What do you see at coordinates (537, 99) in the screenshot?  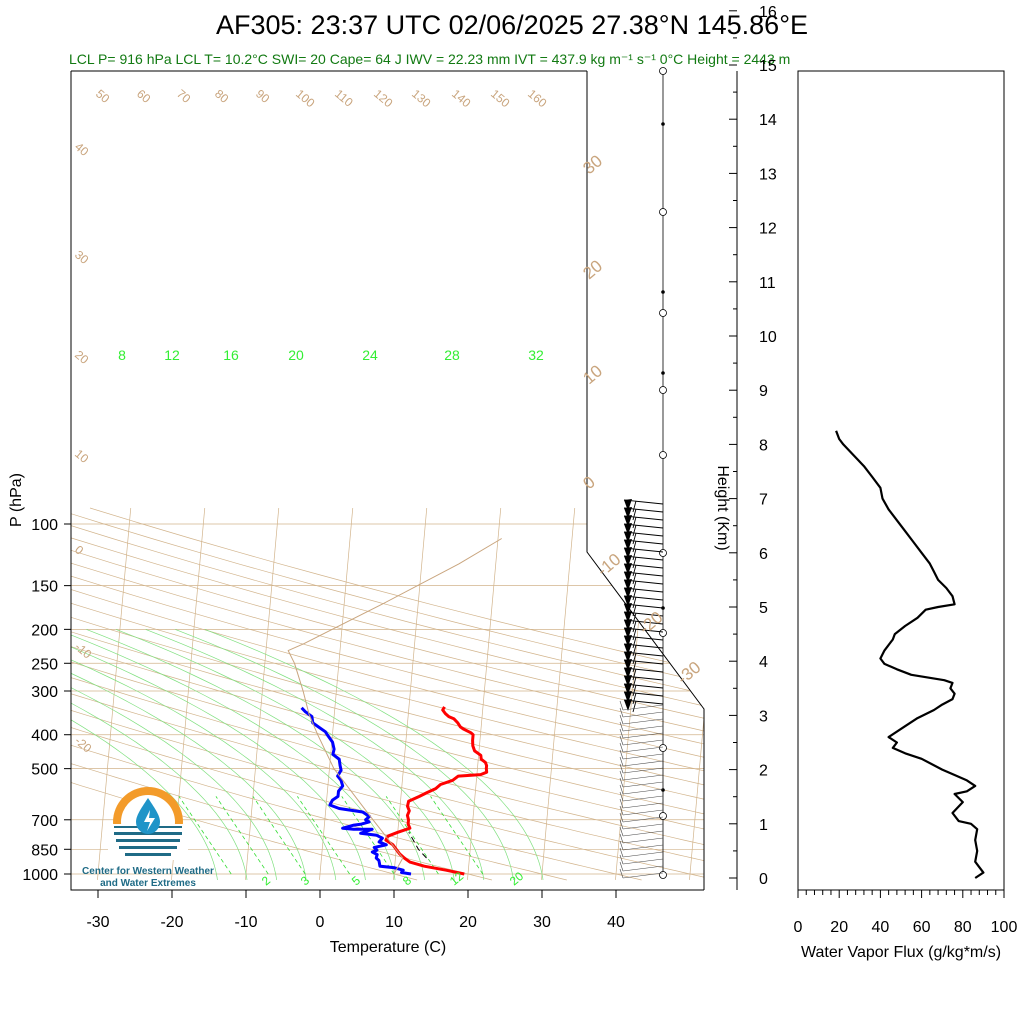 I see `dry-adiabat-label: 160` at bounding box center [537, 99].